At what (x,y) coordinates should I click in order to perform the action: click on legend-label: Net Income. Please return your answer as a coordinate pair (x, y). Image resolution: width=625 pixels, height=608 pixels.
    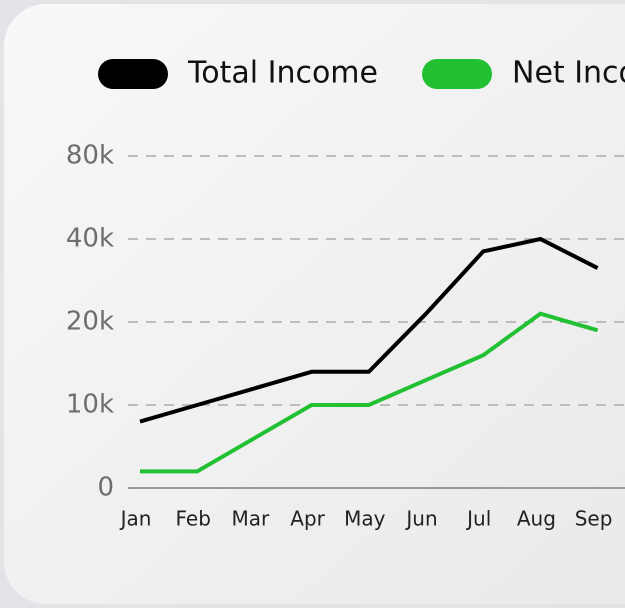
    Looking at the image, I should click on (568, 73).